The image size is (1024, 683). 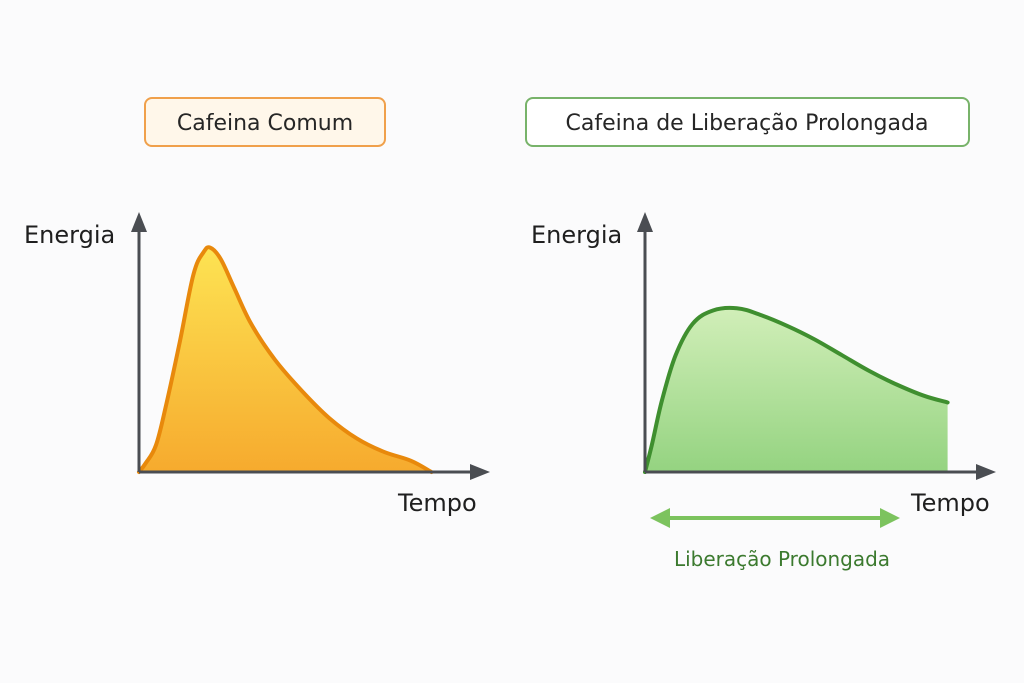 What do you see at coordinates (660, 518) in the screenshot?
I see `range-arrow-left-head` at bounding box center [660, 518].